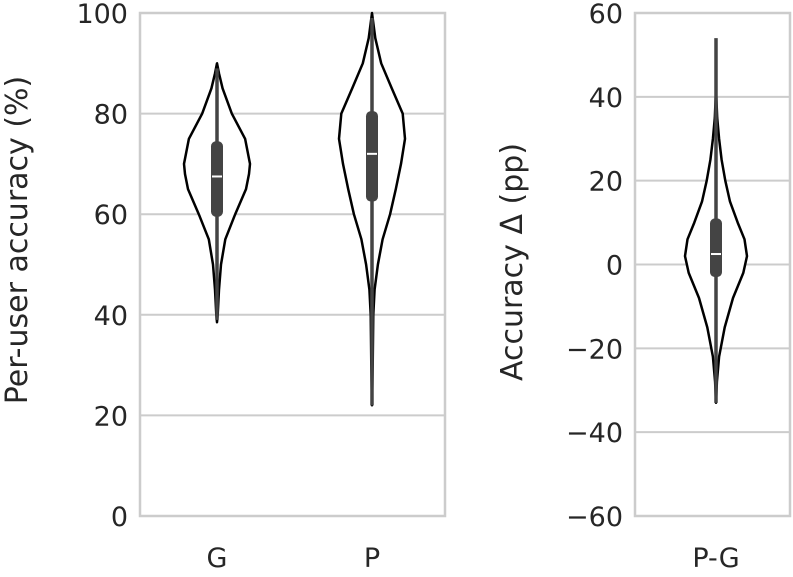 This screenshot has height=577, width=793. What do you see at coordinates (715, 558) in the screenshot?
I see `x-tick-label: P-G` at bounding box center [715, 558].